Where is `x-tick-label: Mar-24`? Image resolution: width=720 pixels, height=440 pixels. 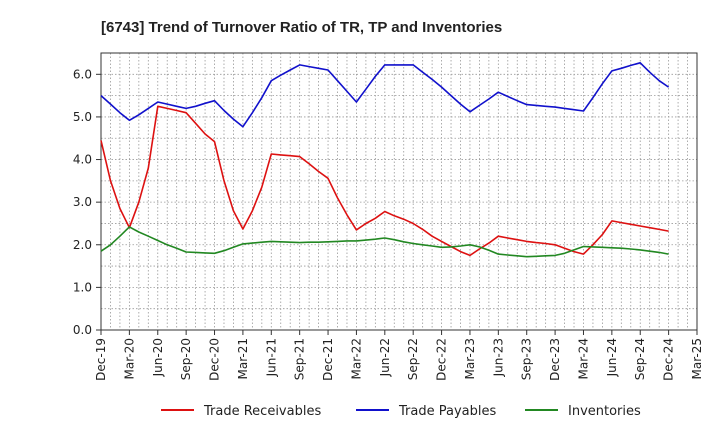 x-tick-label: Mar-24 is located at coordinates (583, 358).